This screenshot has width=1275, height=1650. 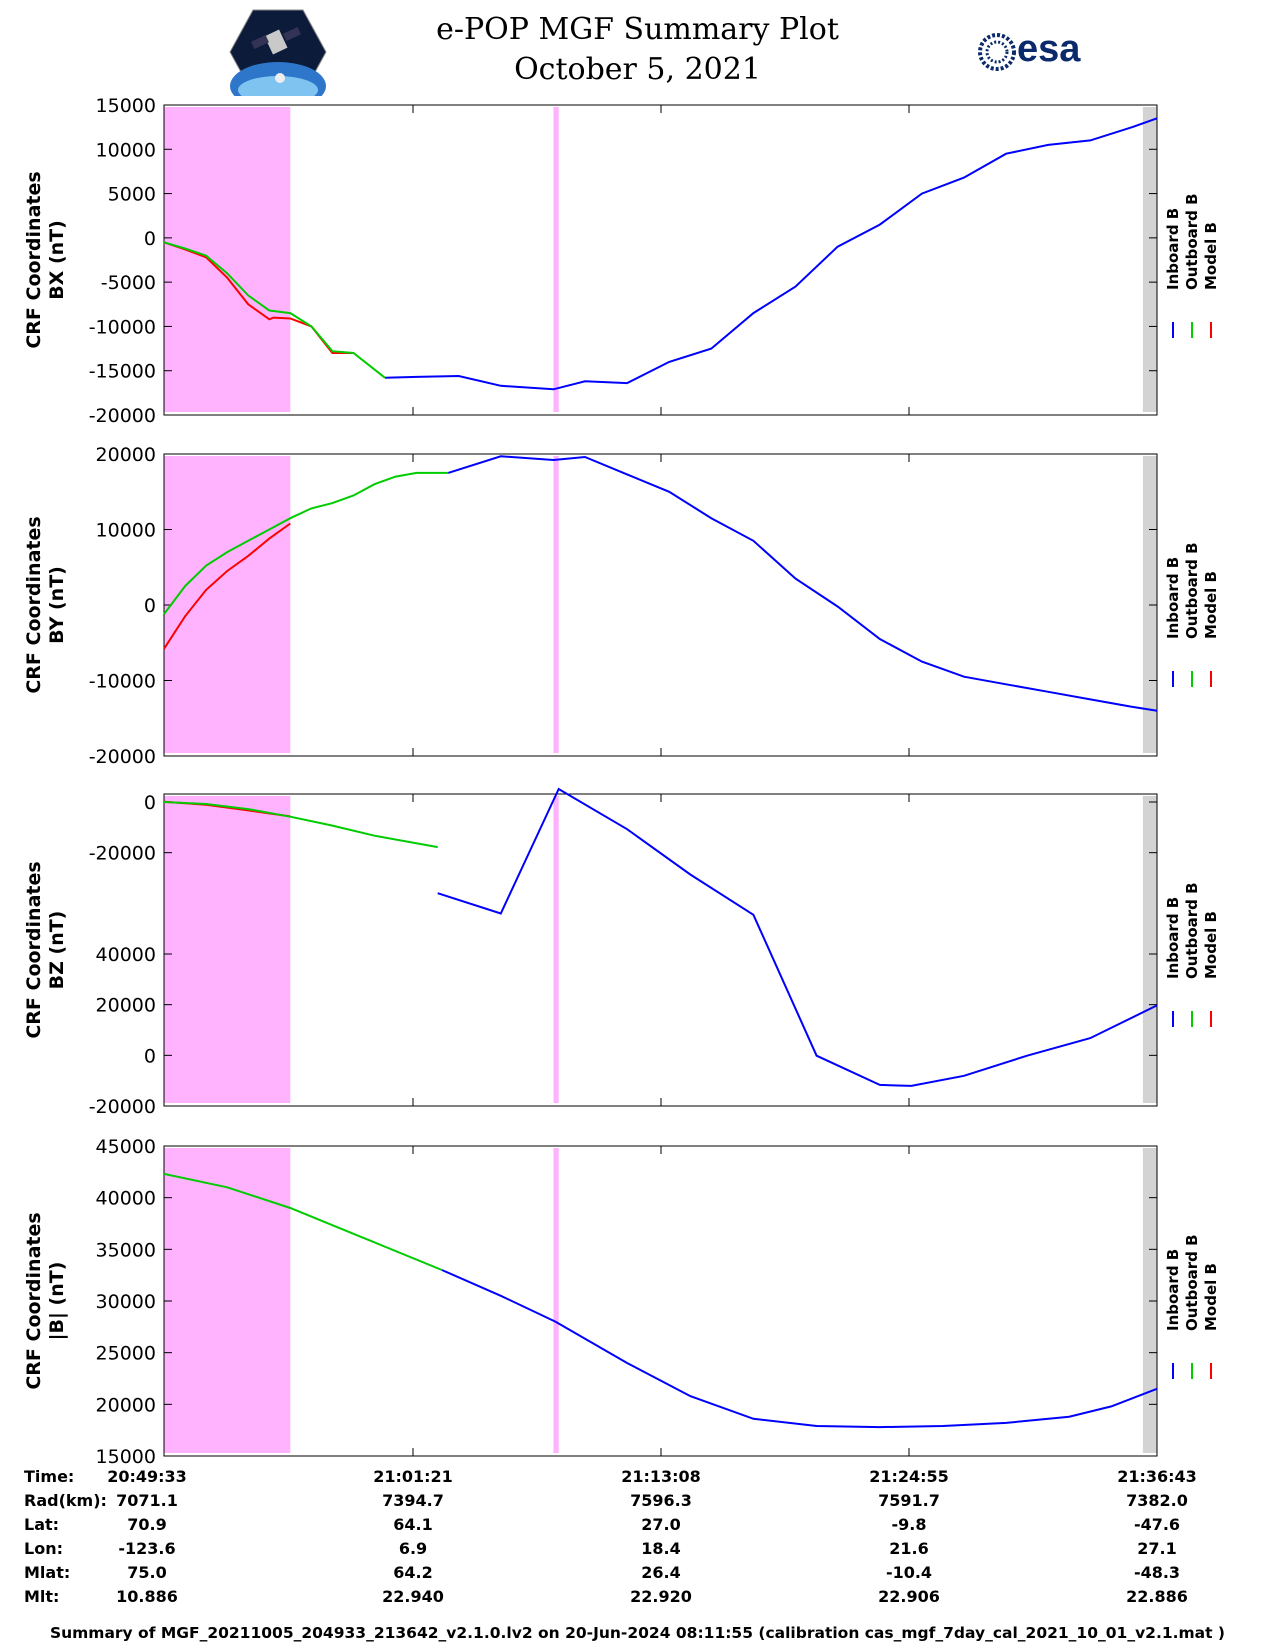 What do you see at coordinates (1157, 1476) in the screenshot?
I see `info-cell: 21:36:43` at bounding box center [1157, 1476].